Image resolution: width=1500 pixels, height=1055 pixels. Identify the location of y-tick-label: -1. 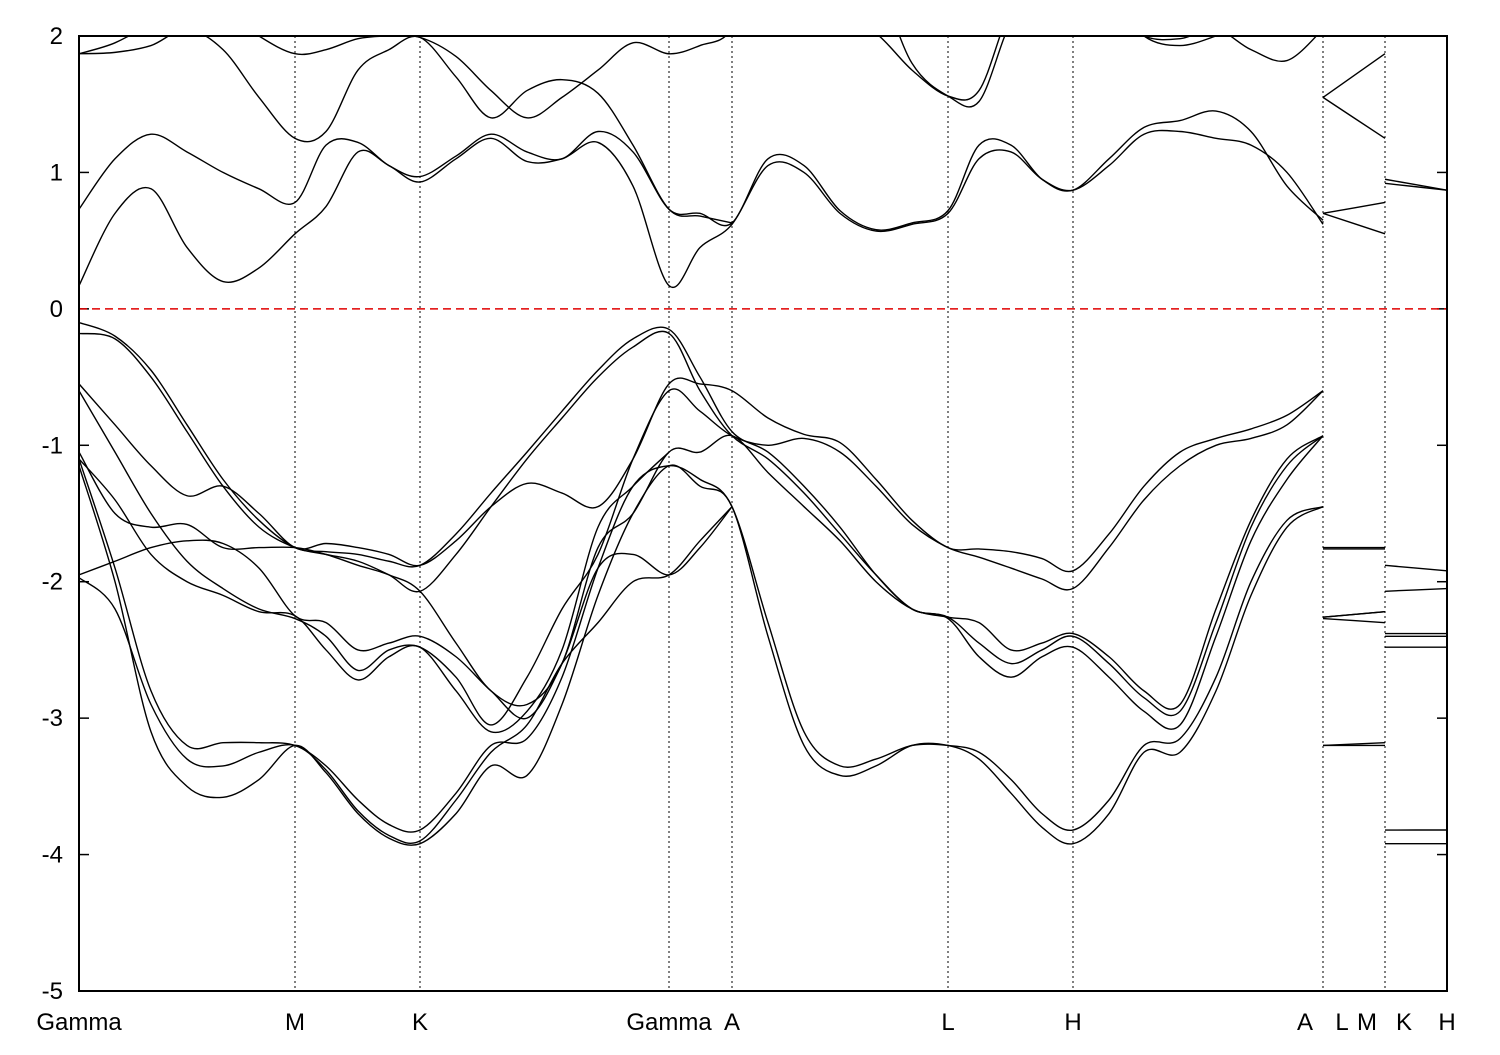
(52, 445).